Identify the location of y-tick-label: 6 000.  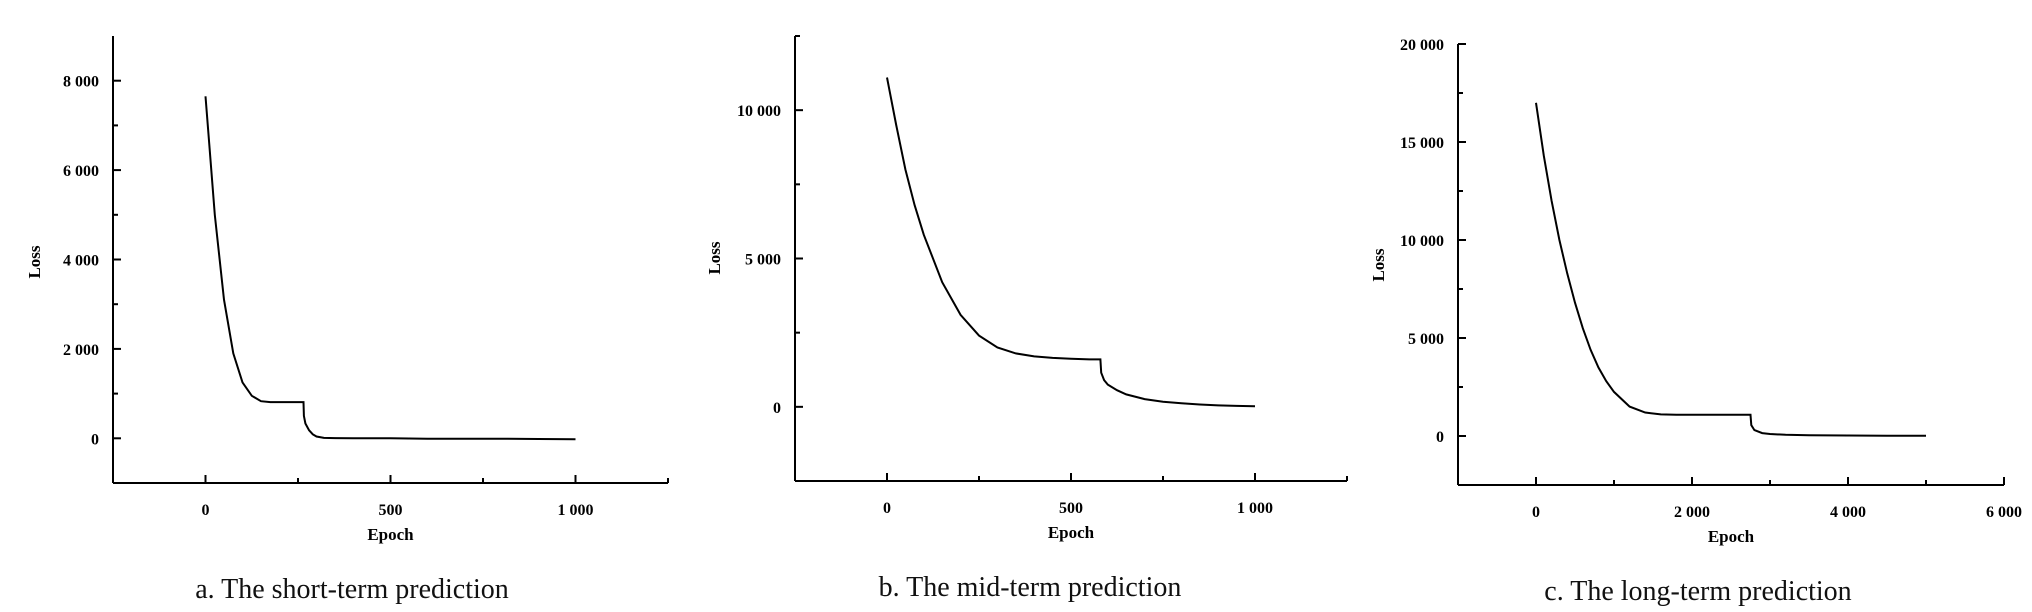
(81, 171).